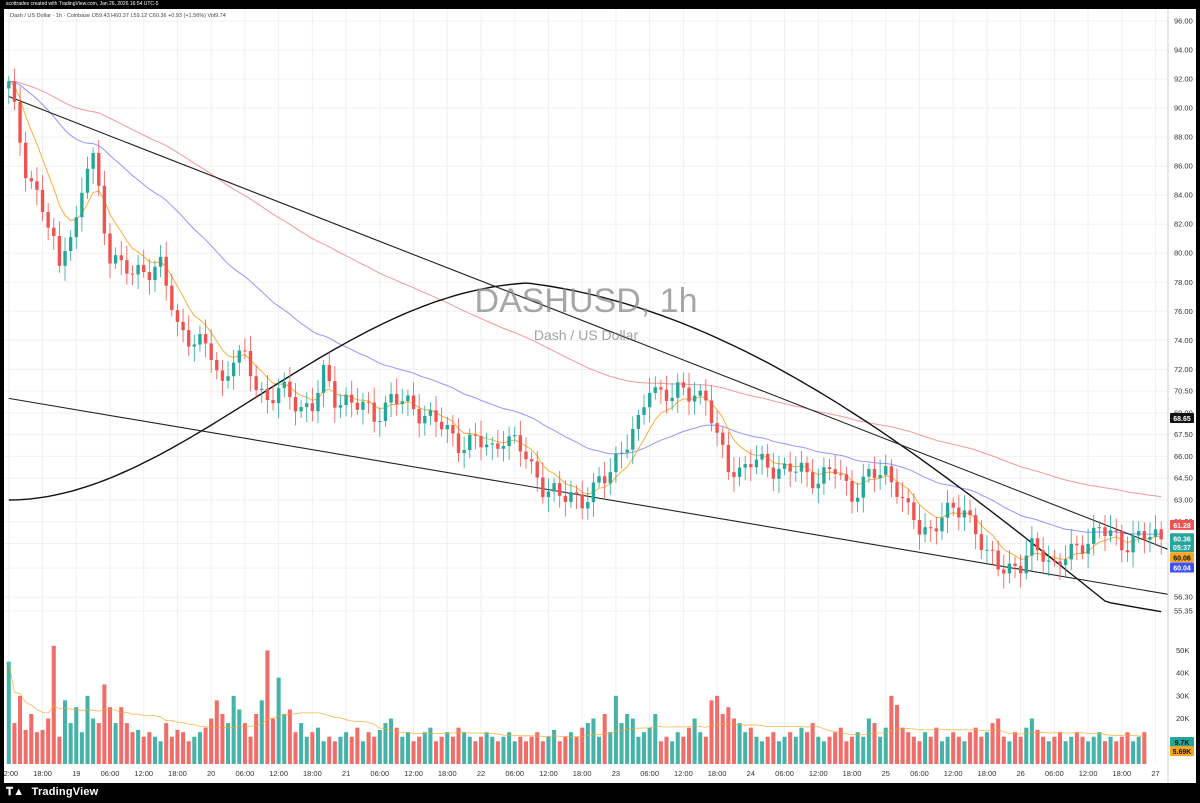  What do you see at coordinates (1183, 224) in the screenshot?
I see `price-tick-label: 82.00` at bounding box center [1183, 224].